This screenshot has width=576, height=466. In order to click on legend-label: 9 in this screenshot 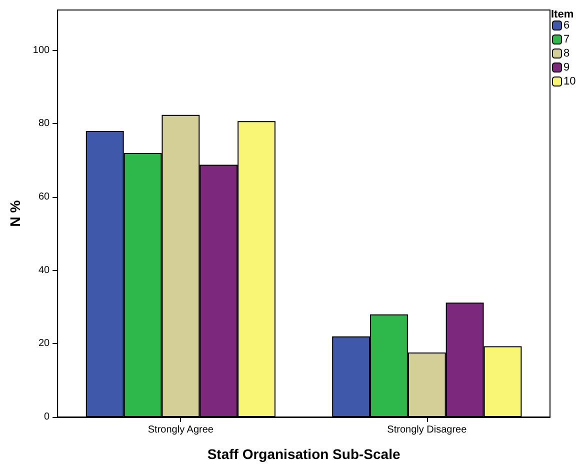, I will do `click(567, 68)`.